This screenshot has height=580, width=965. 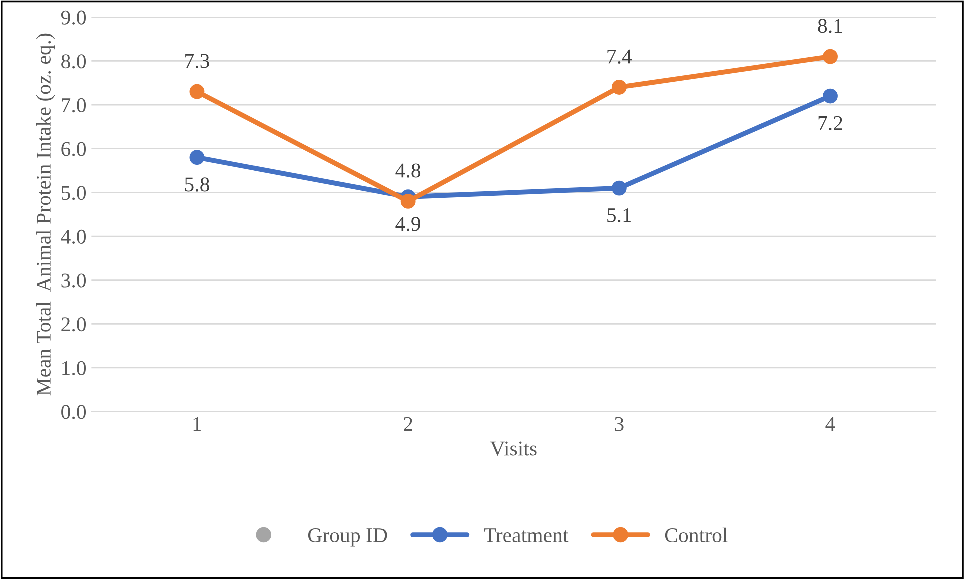 What do you see at coordinates (74, 368) in the screenshot?
I see `y-tick-label: 1.0` at bounding box center [74, 368].